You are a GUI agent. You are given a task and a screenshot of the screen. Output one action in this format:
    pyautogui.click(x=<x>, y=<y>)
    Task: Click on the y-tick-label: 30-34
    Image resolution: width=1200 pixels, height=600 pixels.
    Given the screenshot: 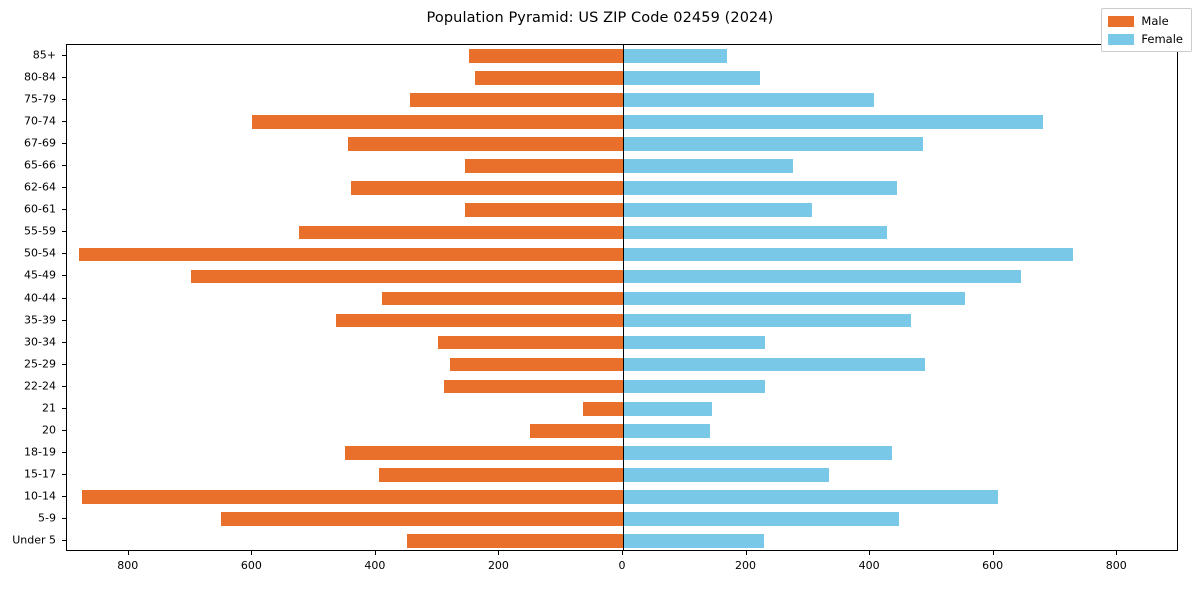 What is the action you would take?
    pyautogui.click(x=40, y=342)
    